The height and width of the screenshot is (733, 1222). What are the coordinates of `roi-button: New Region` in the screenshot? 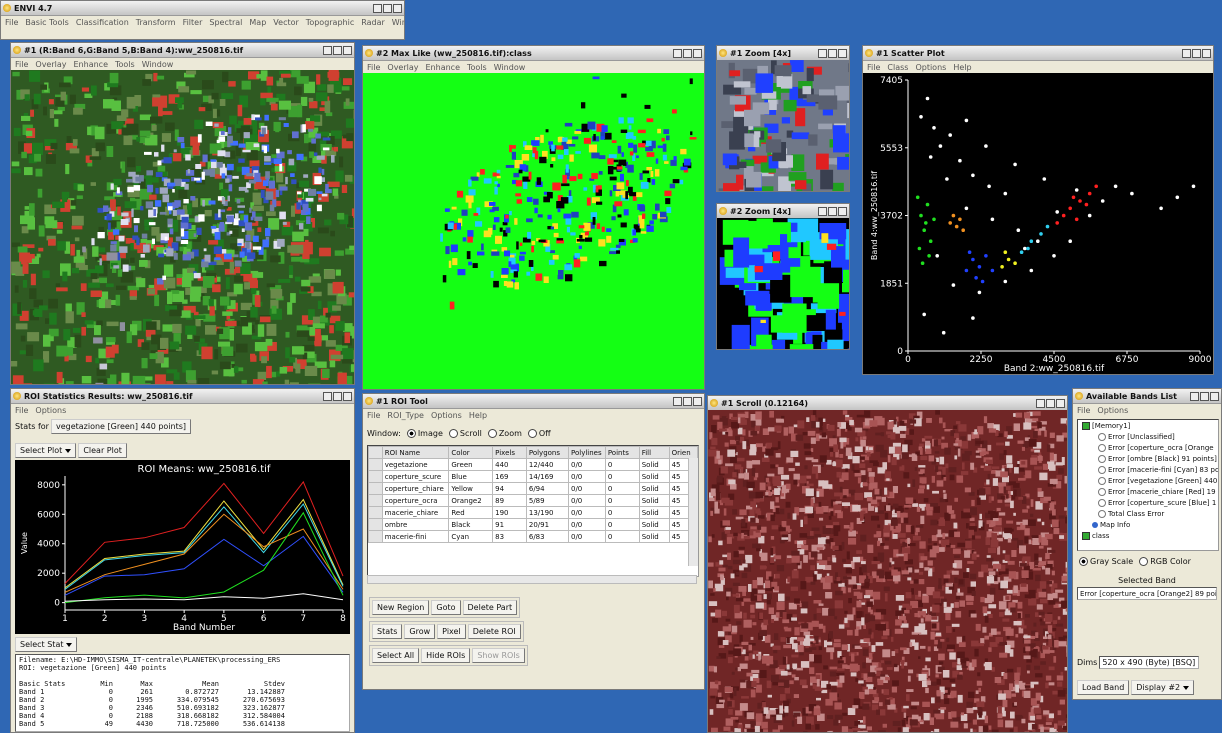 It's located at (401, 607).